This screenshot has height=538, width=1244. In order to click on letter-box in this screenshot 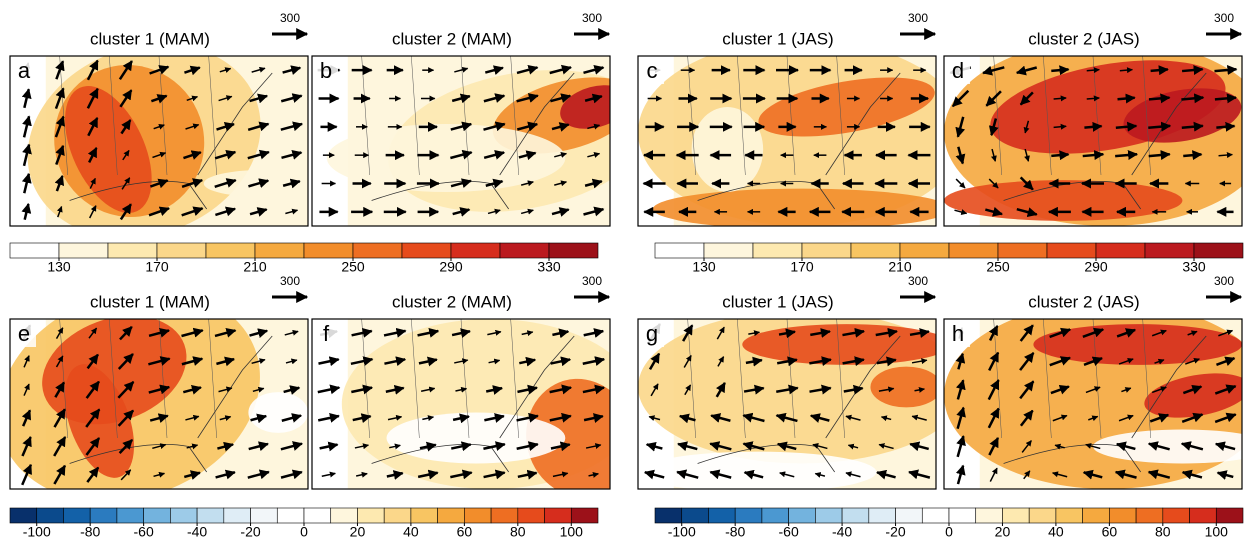, I will do `click(24, 71)`.